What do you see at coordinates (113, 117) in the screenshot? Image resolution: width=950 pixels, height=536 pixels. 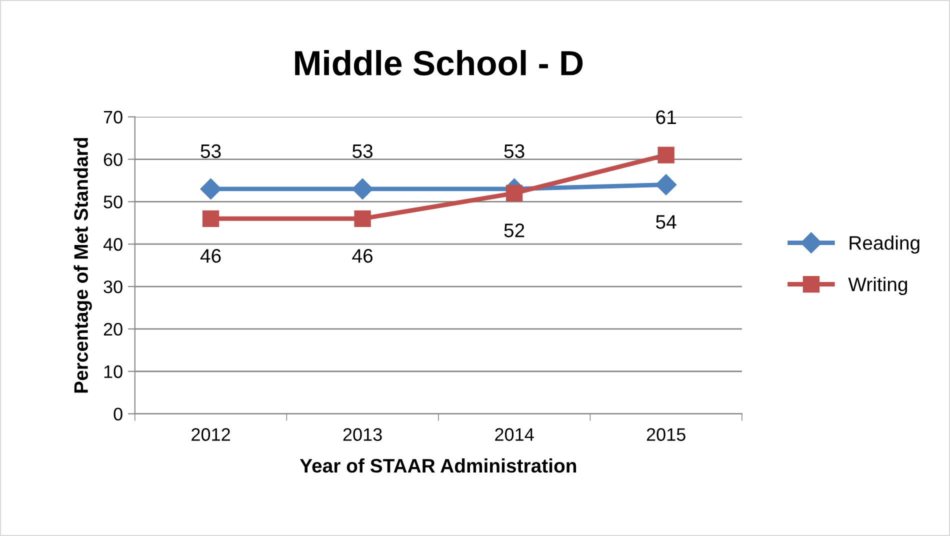 I see `y-tick-label: 70` at bounding box center [113, 117].